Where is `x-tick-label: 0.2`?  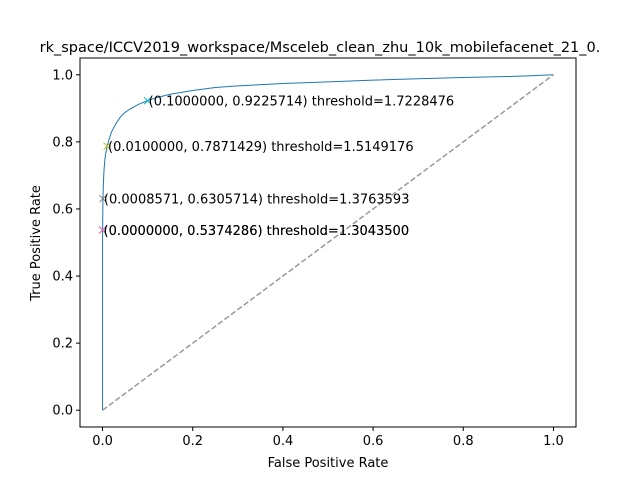
x-tick-label: 0.2 is located at coordinates (192, 441).